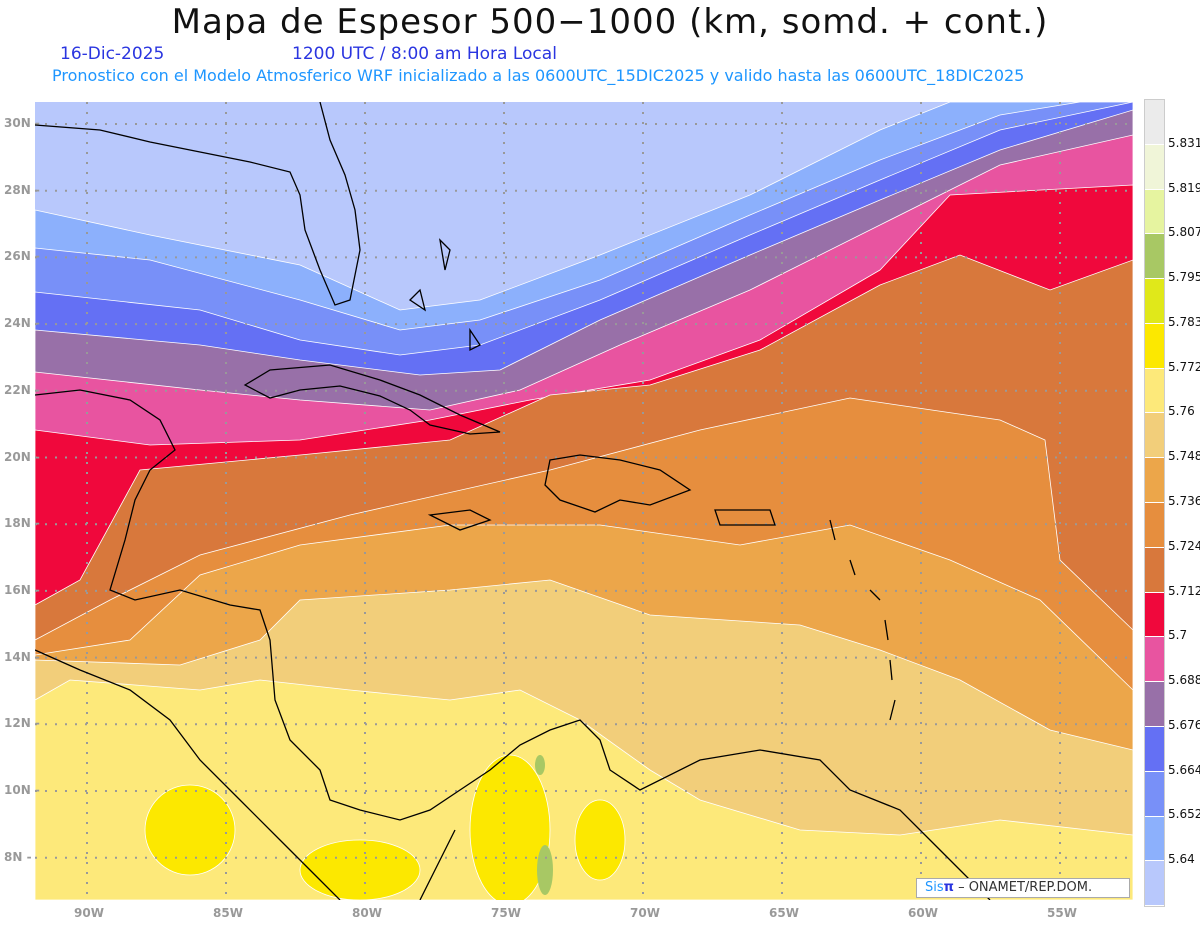 The width and height of the screenshot is (1200, 927). Describe the element at coordinates (18, 856) in the screenshot. I see `lat-label: 8N -` at that location.